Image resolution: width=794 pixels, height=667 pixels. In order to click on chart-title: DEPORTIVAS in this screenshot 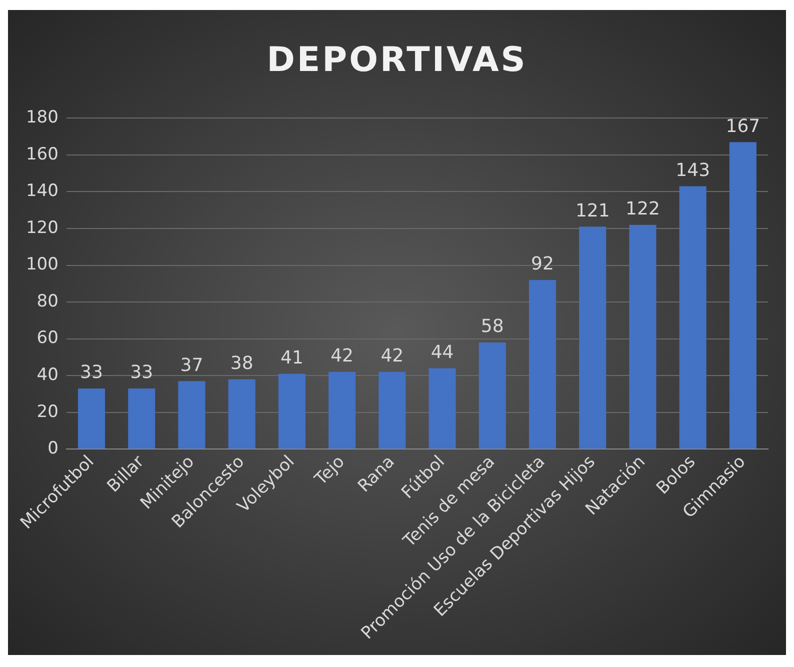, I will do `click(397, 60)`.